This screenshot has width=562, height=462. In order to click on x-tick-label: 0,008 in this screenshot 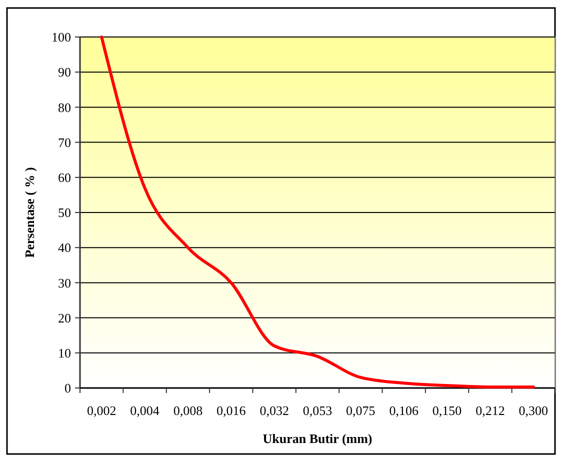, I will do `click(188, 410)`.